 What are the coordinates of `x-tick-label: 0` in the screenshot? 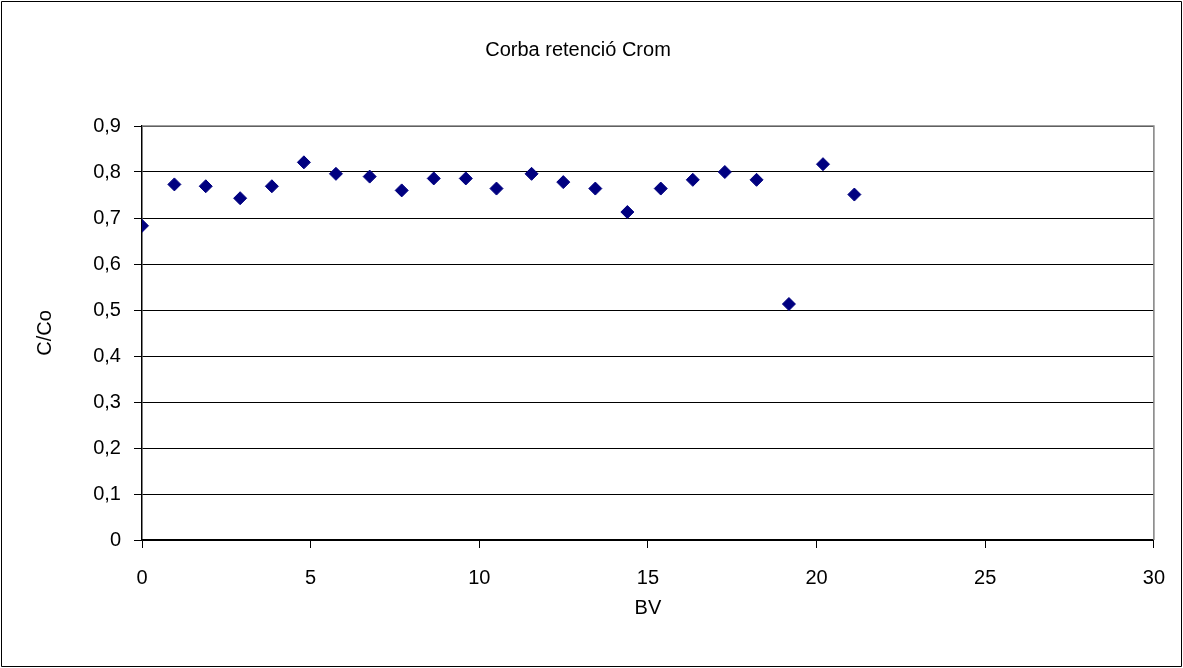 It's located at (142, 576).